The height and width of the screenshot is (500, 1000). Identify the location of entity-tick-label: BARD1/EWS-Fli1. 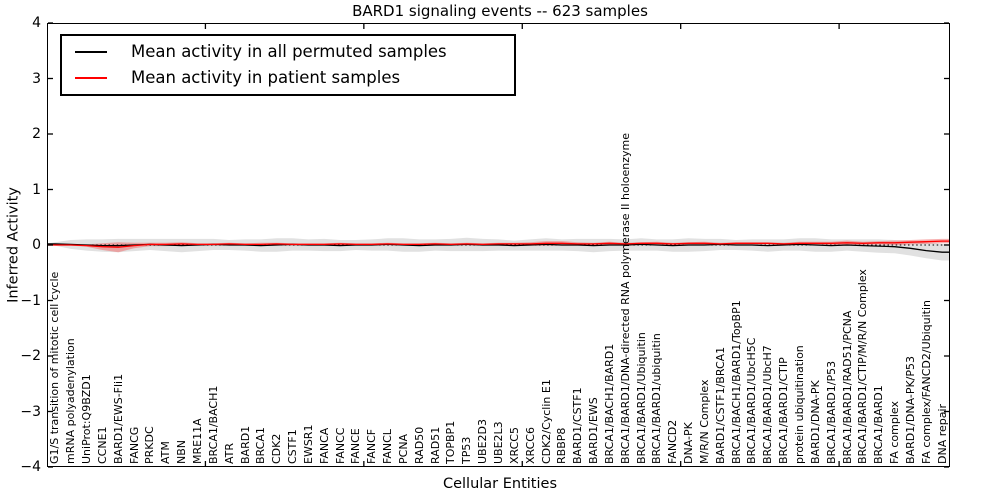
(118, 418).